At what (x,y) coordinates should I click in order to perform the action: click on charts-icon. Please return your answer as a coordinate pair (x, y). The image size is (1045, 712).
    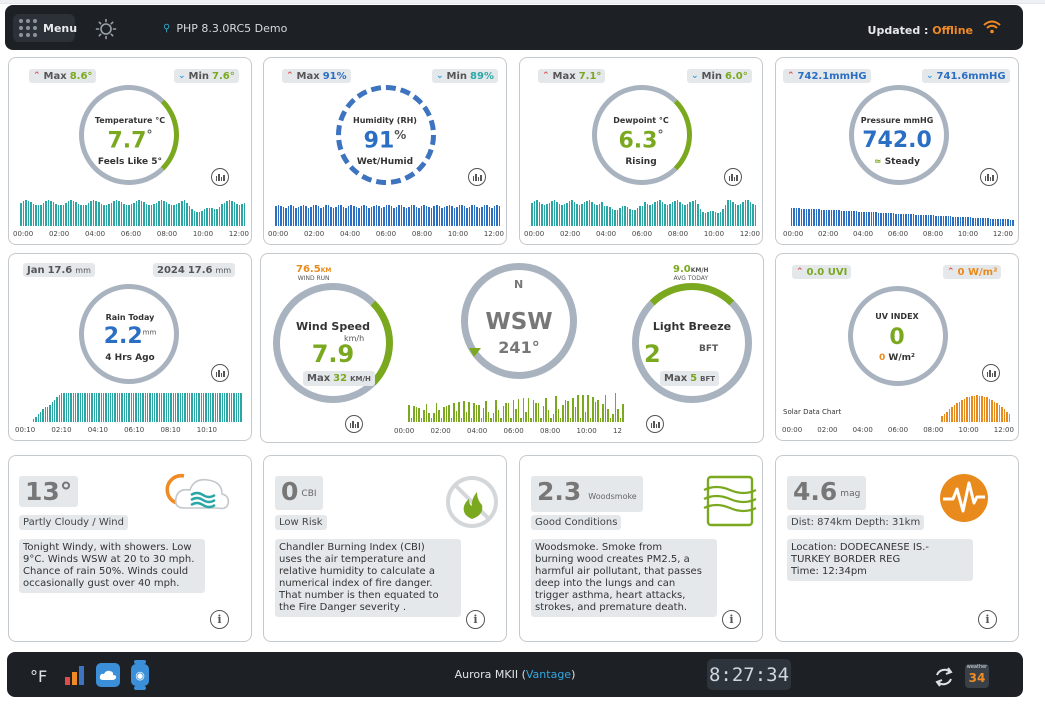
    Looking at the image, I should click on (75, 675).